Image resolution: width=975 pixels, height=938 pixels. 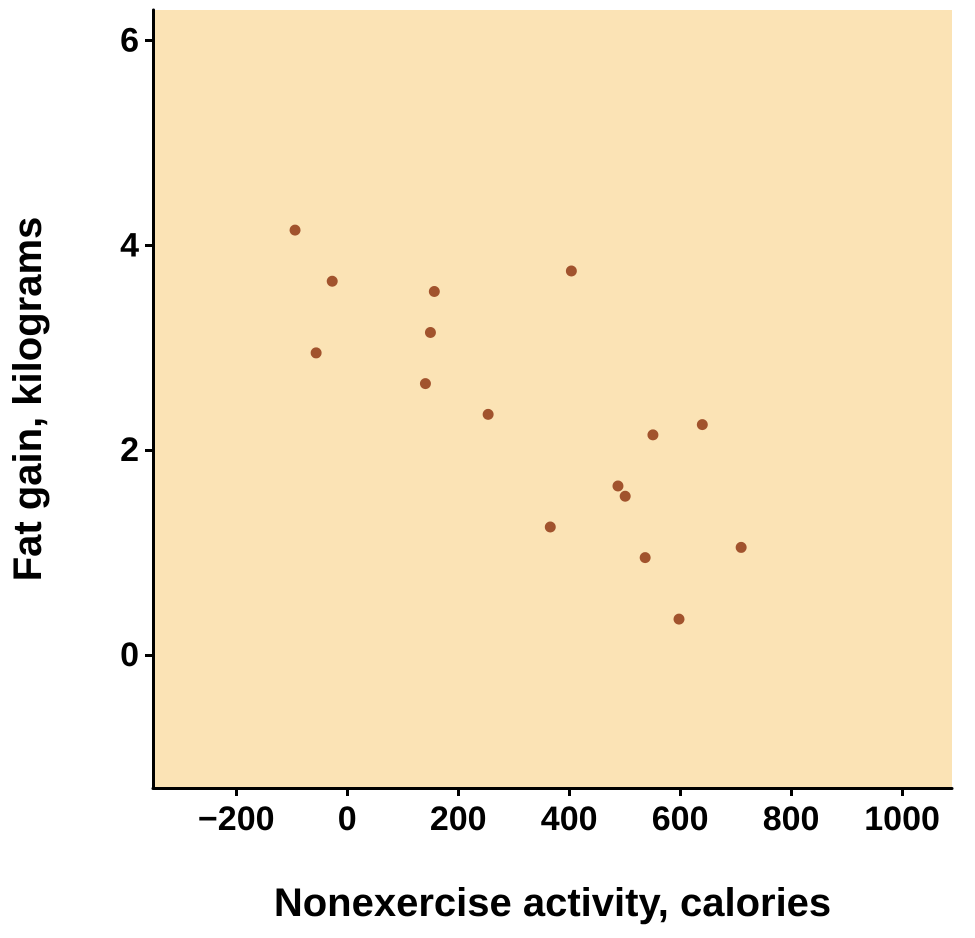 What do you see at coordinates (902, 819) in the screenshot?
I see `x-tick-label: 1000` at bounding box center [902, 819].